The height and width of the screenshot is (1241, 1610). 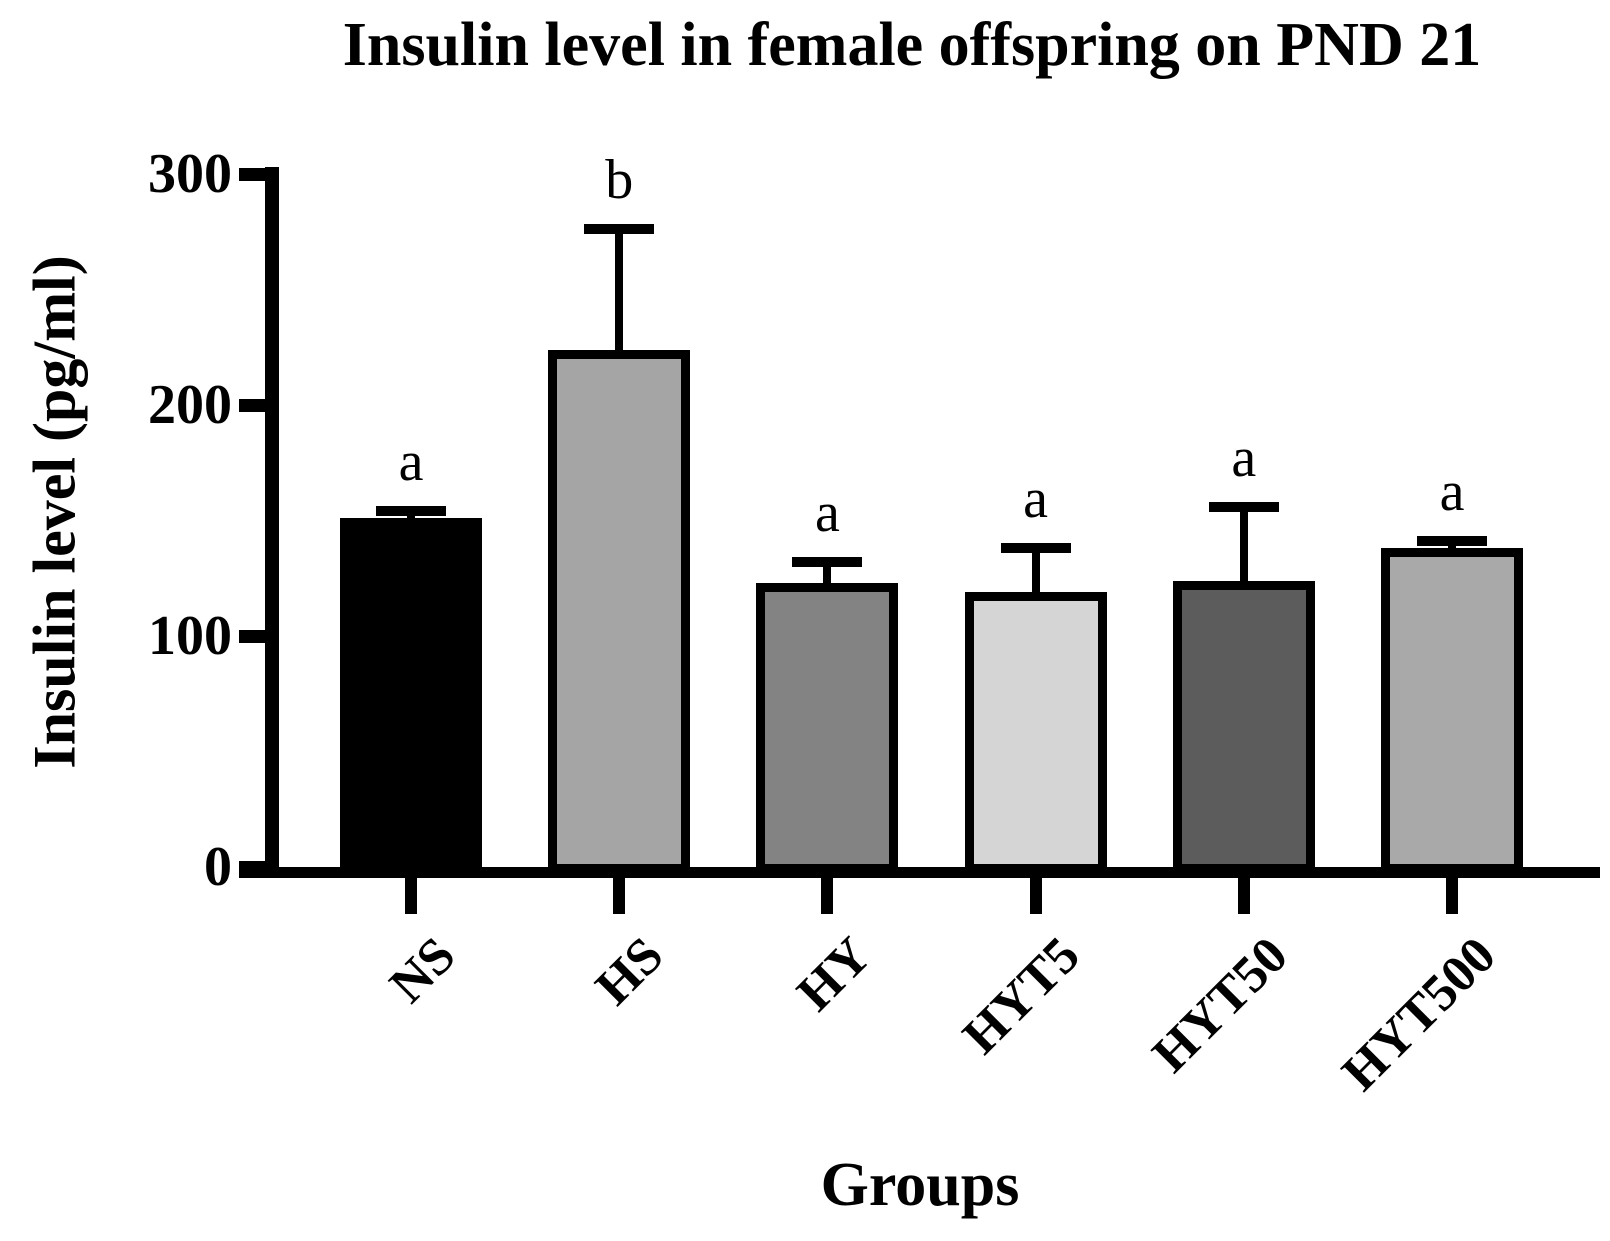 I want to click on bar-NS, so click(x=411, y=695).